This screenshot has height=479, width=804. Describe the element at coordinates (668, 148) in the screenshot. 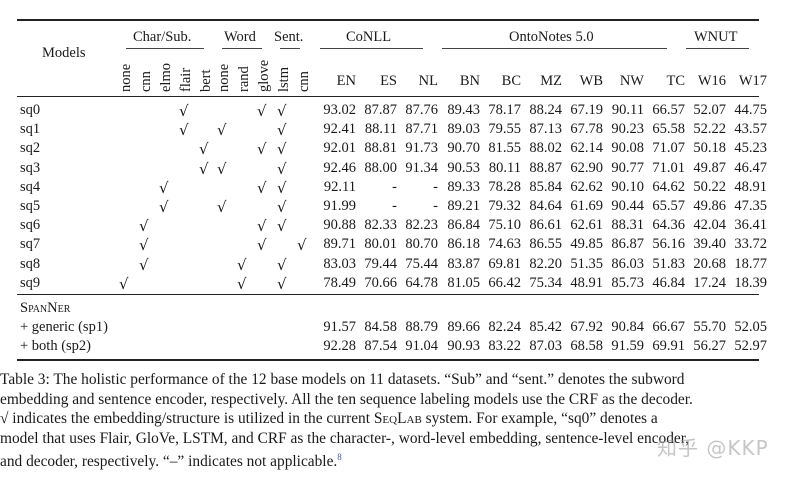

I see `score-cell: 71.07` at that location.